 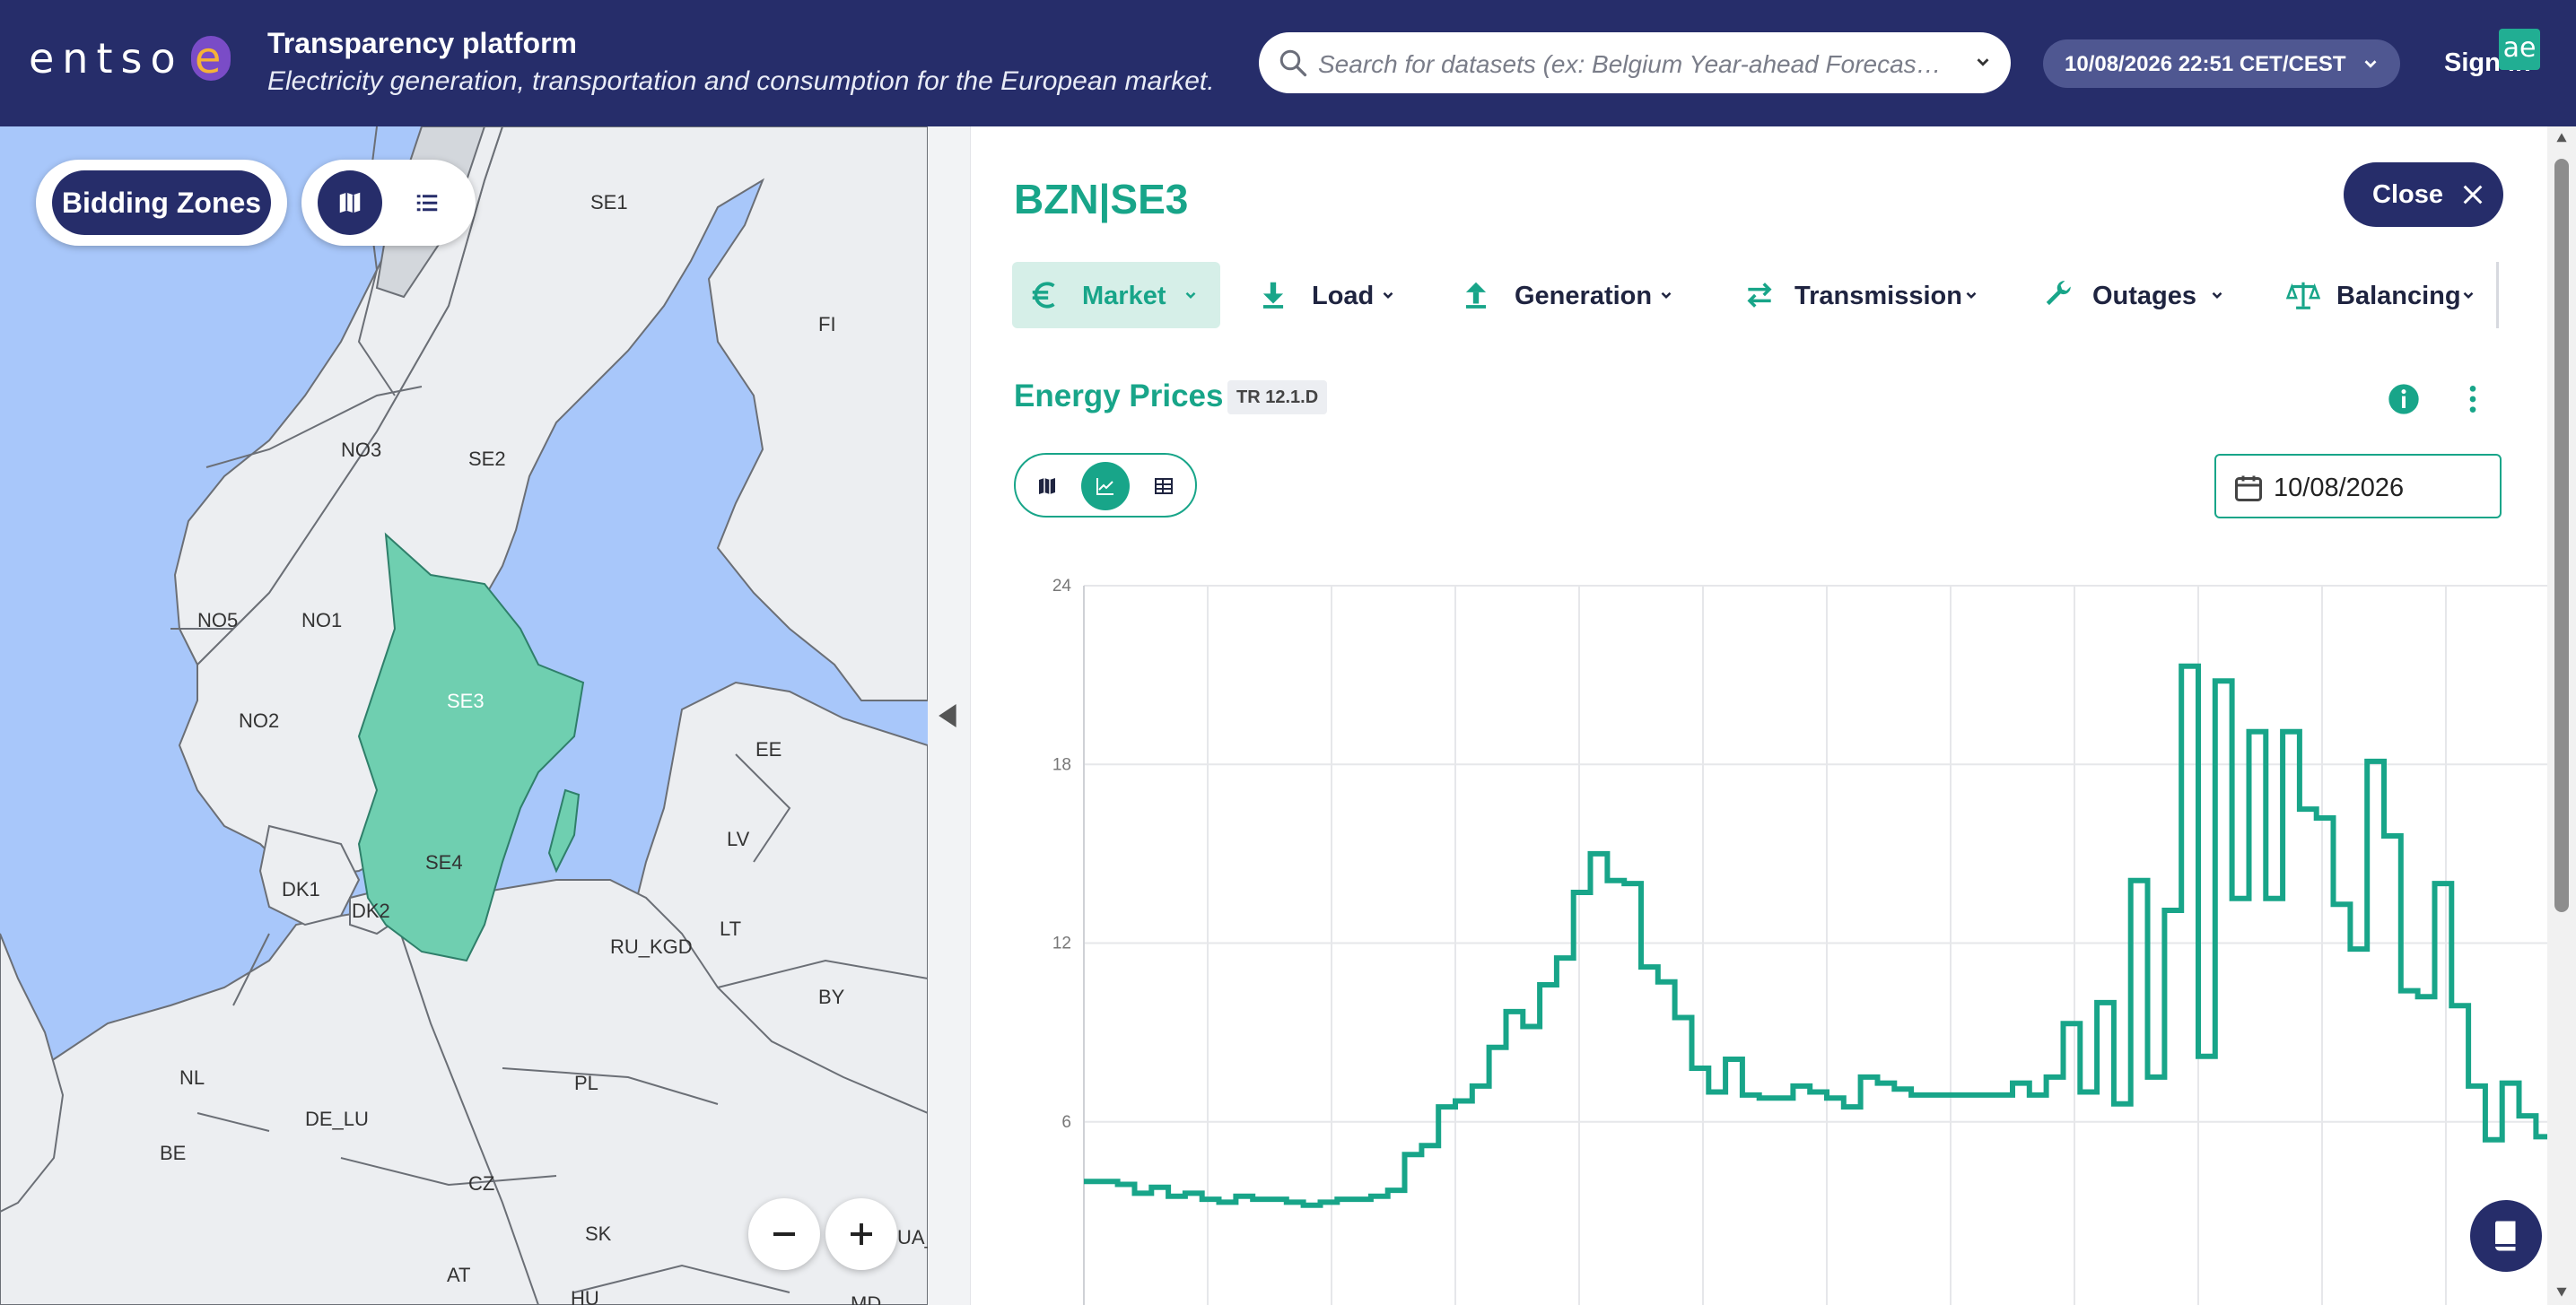 What do you see at coordinates (2138, 295) in the screenshot?
I see `tab-outages: Outages` at bounding box center [2138, 295].